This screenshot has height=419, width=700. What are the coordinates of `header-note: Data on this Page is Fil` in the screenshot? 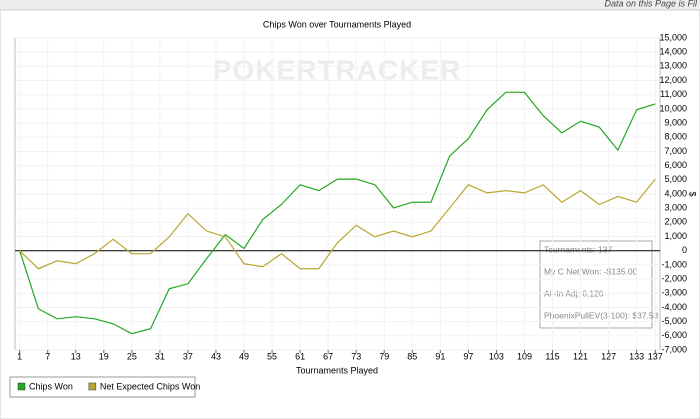 It's located at (651, 4).